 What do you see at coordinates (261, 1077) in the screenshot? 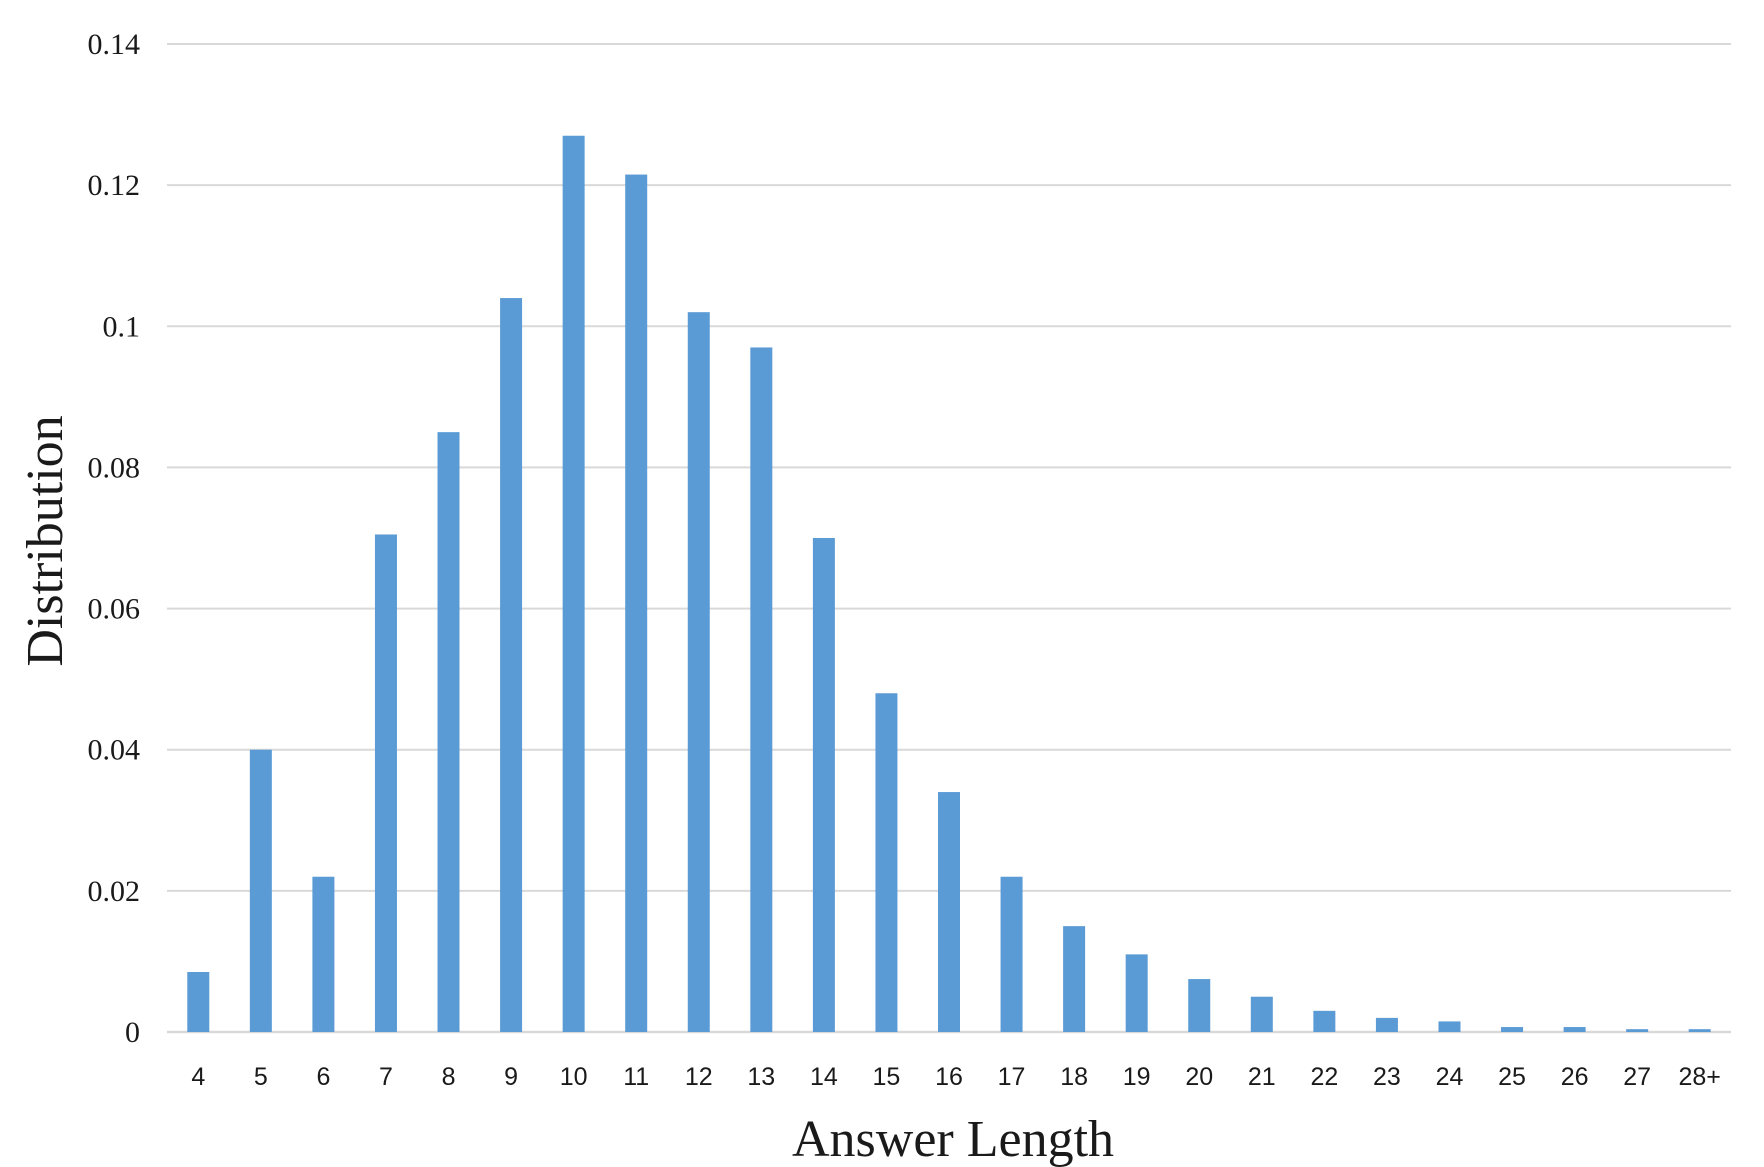
I see `x-tick-label: 5` at bounding box center [261, 1077].